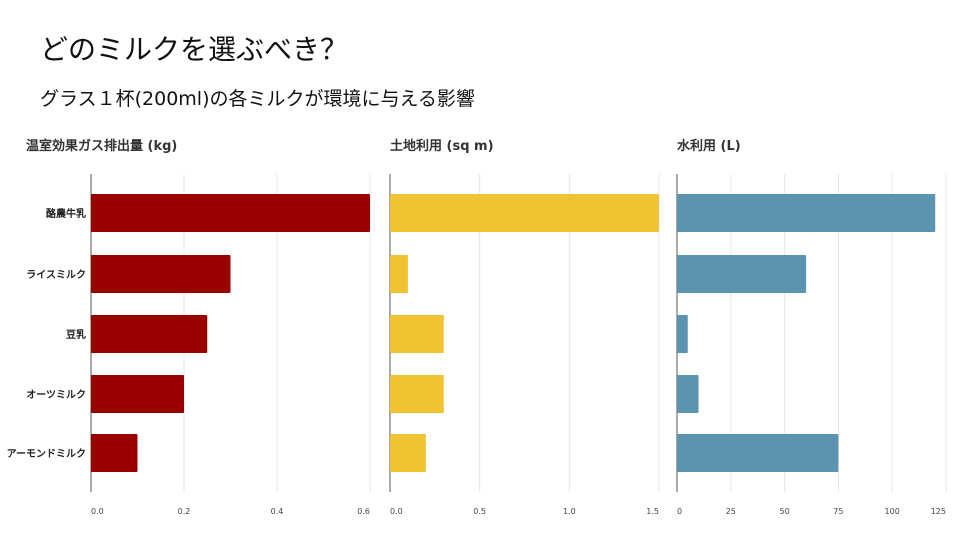 Image resolution: width=960 pixels, height=540 pixels. I want to click on category-label: 豆乳, so click(76, 334).